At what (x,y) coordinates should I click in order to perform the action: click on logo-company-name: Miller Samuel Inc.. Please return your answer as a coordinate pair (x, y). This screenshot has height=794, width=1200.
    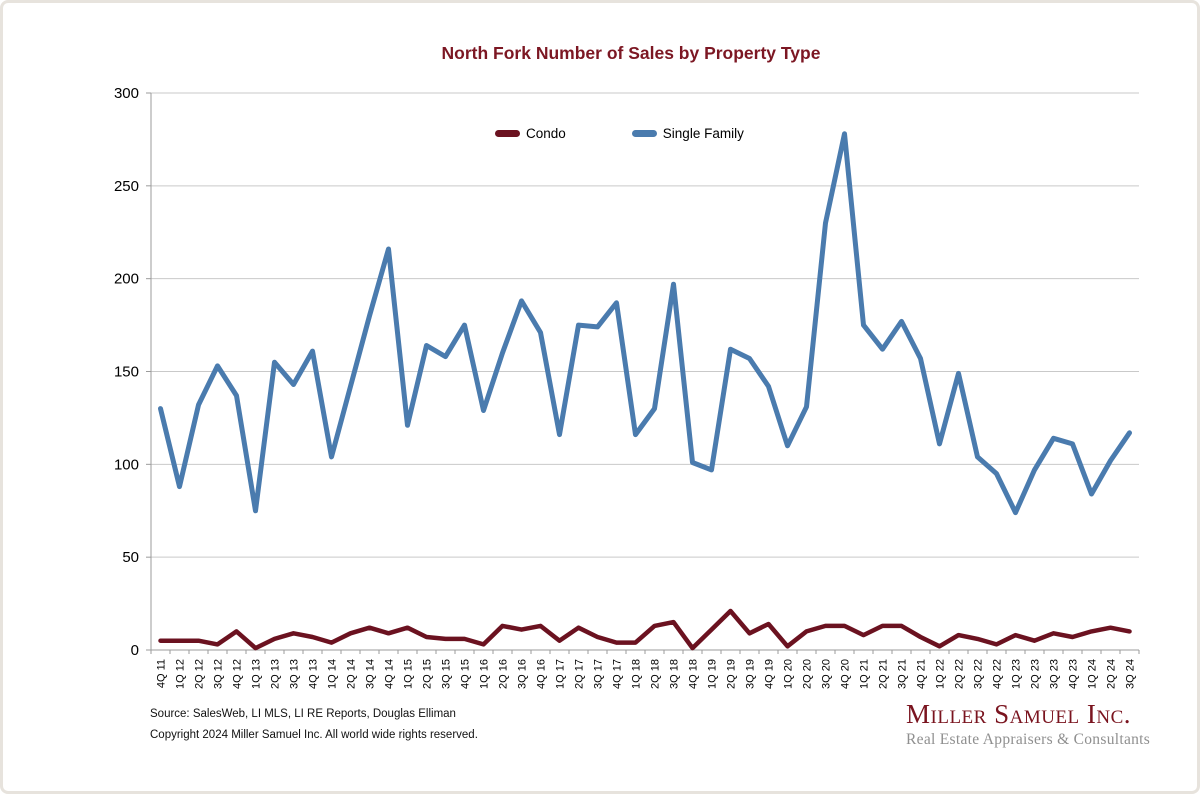
    Looking at the image, I should click on (1019, 714).